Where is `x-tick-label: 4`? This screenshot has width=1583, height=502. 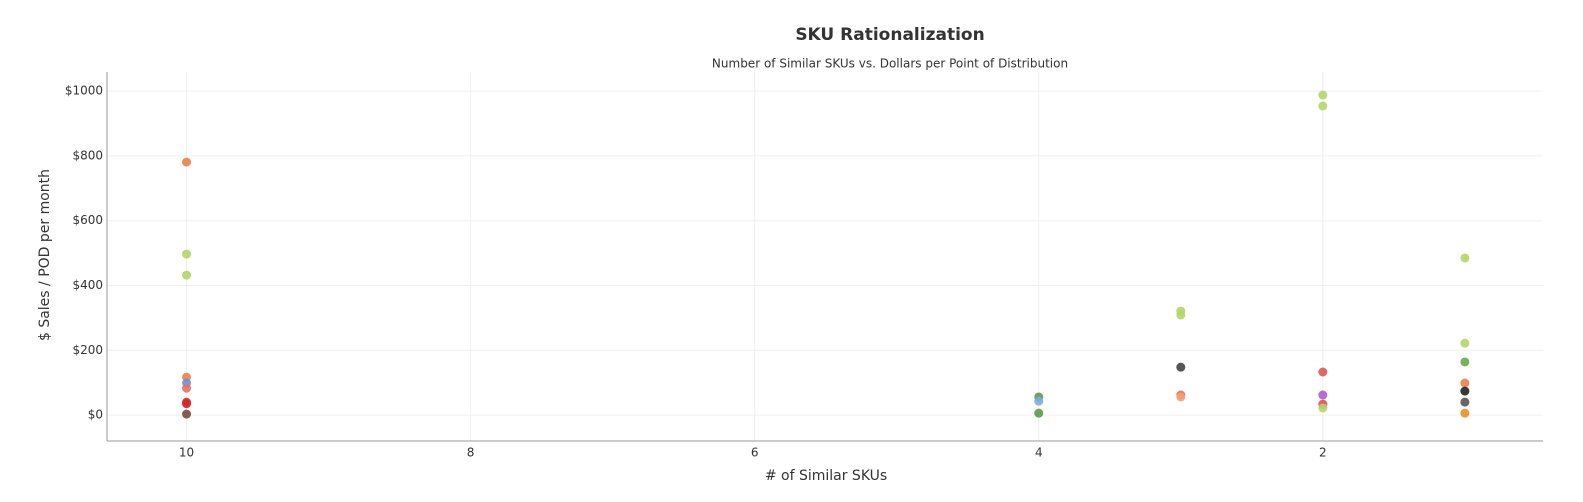
x-tick-label: 4 is located at coordinates (1039, 453).